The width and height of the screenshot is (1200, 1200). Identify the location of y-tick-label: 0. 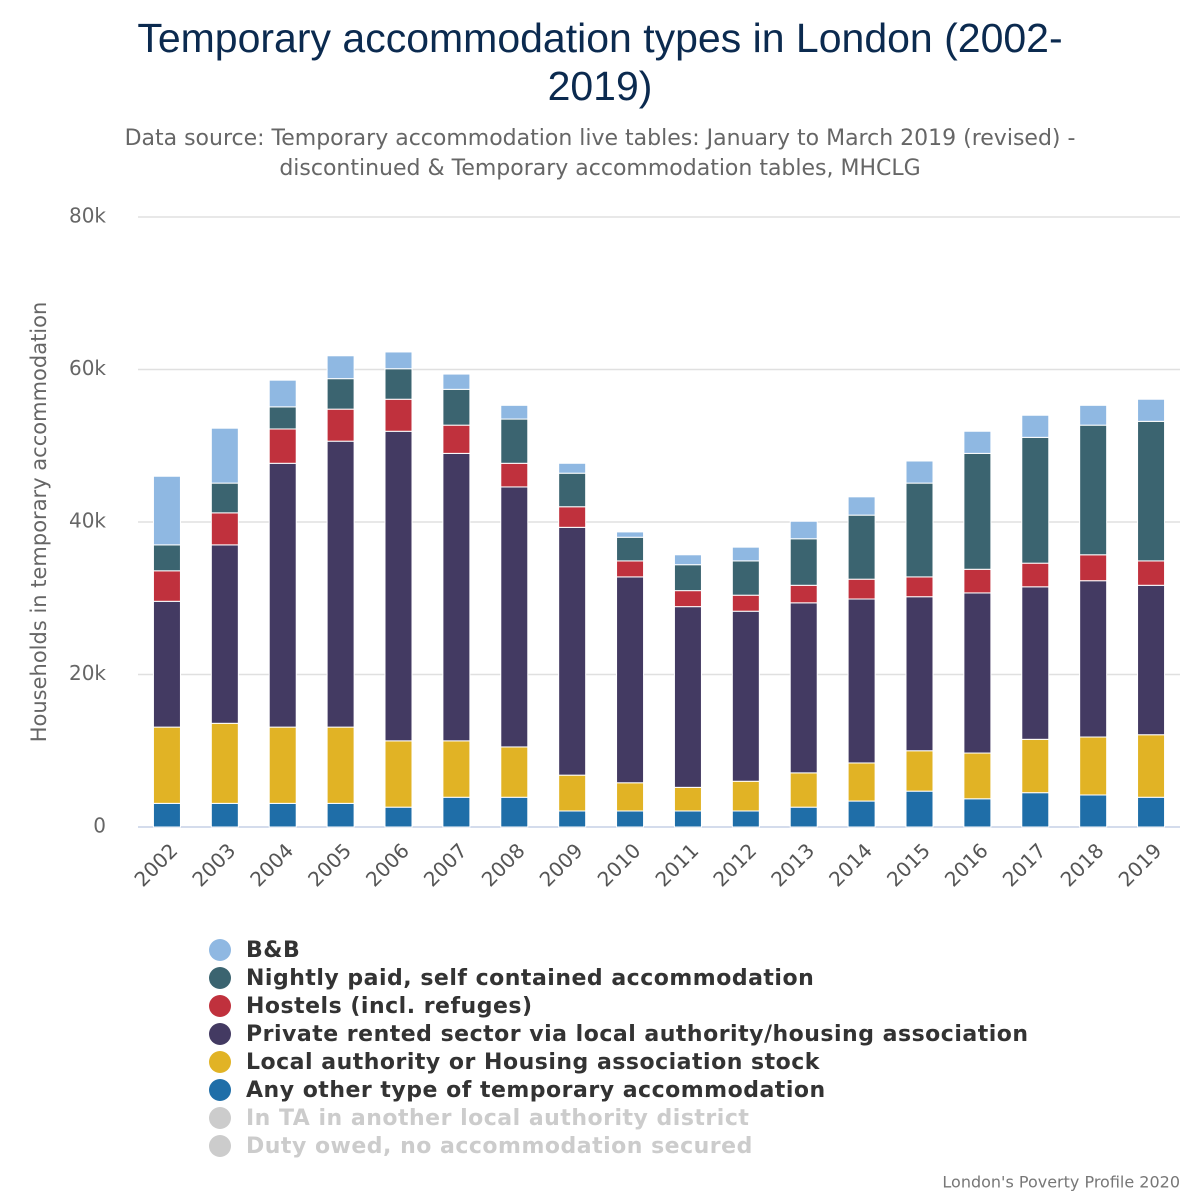
(99, 826).